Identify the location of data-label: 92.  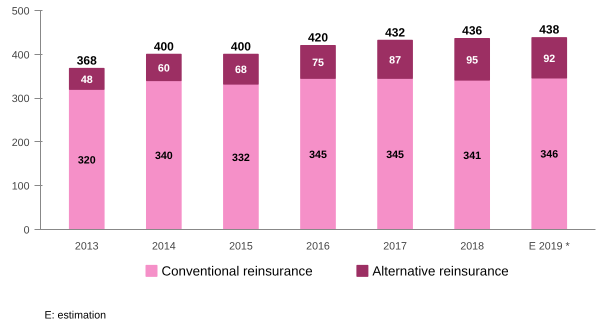
(549, 58).